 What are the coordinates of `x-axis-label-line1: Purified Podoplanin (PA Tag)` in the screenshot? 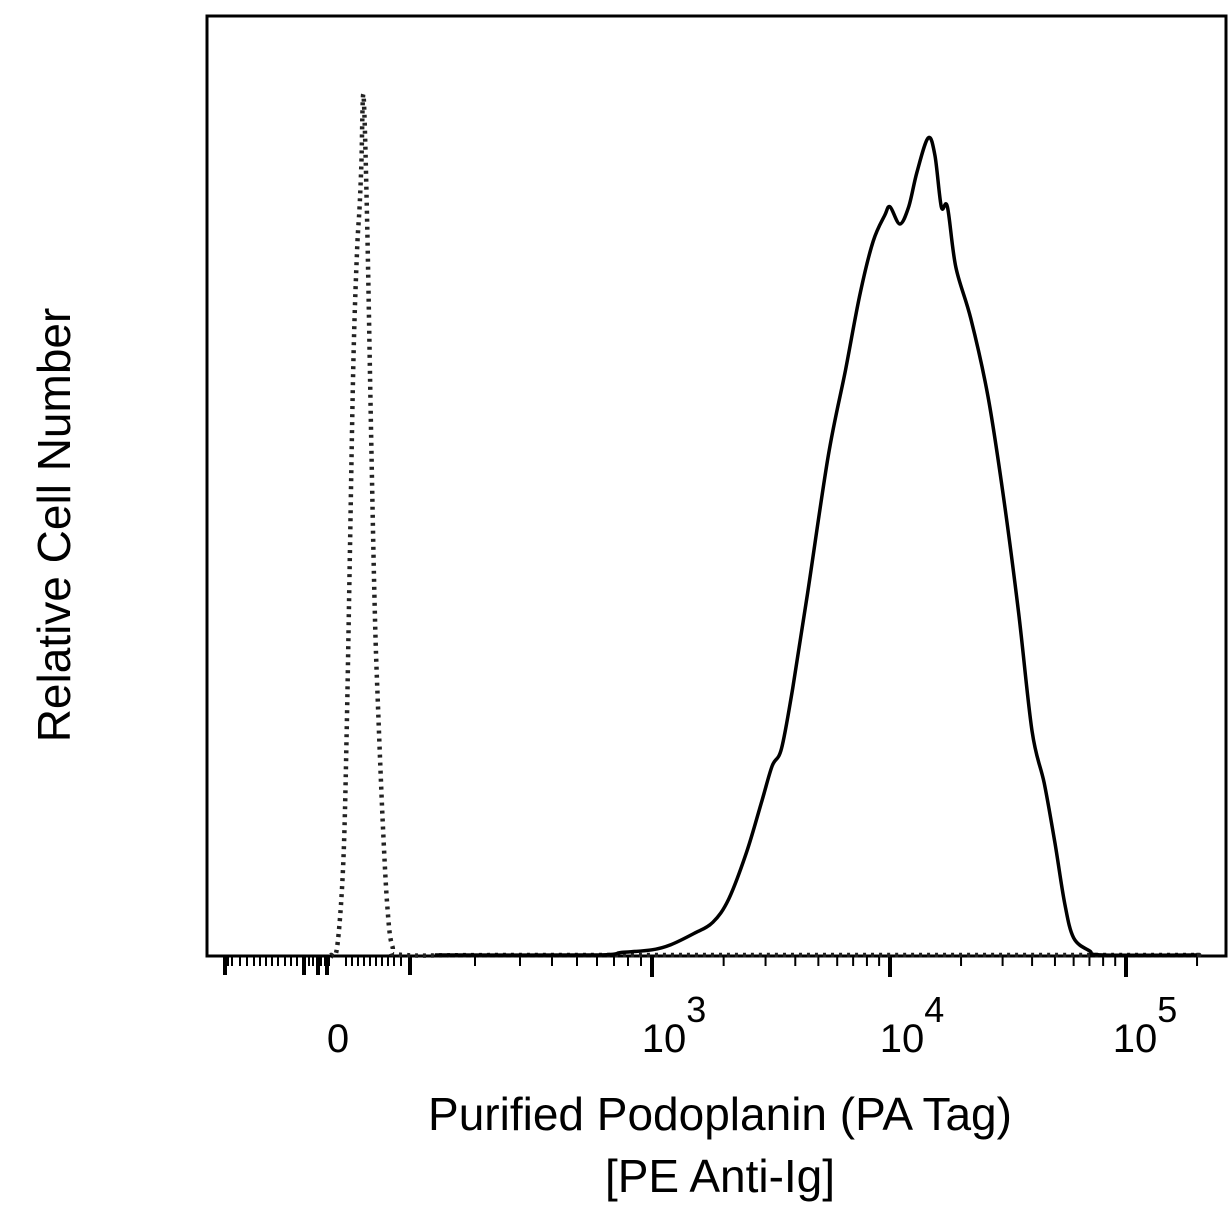 It's located at (720, 1114).